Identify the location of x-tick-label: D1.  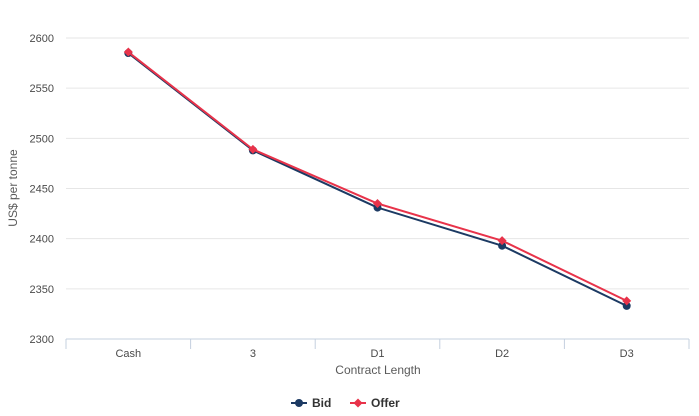
(377, 354).